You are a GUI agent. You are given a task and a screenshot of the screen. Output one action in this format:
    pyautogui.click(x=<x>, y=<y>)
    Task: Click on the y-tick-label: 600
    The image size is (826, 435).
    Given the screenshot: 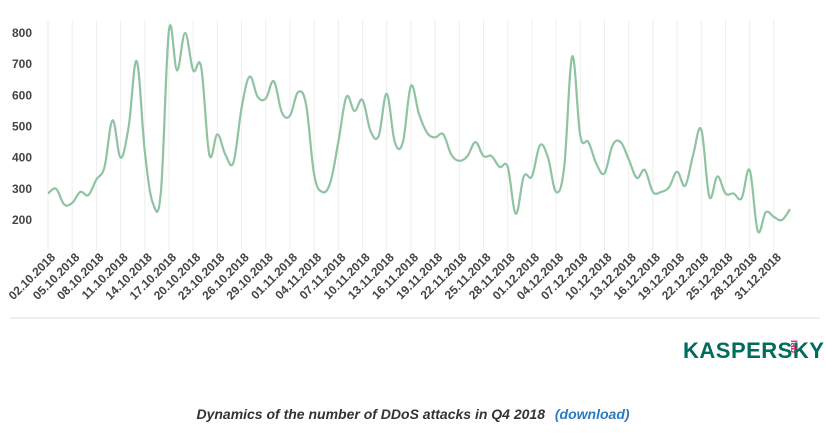 What is the action you would take?
    pyautogui.click(x=22, y=95)
    